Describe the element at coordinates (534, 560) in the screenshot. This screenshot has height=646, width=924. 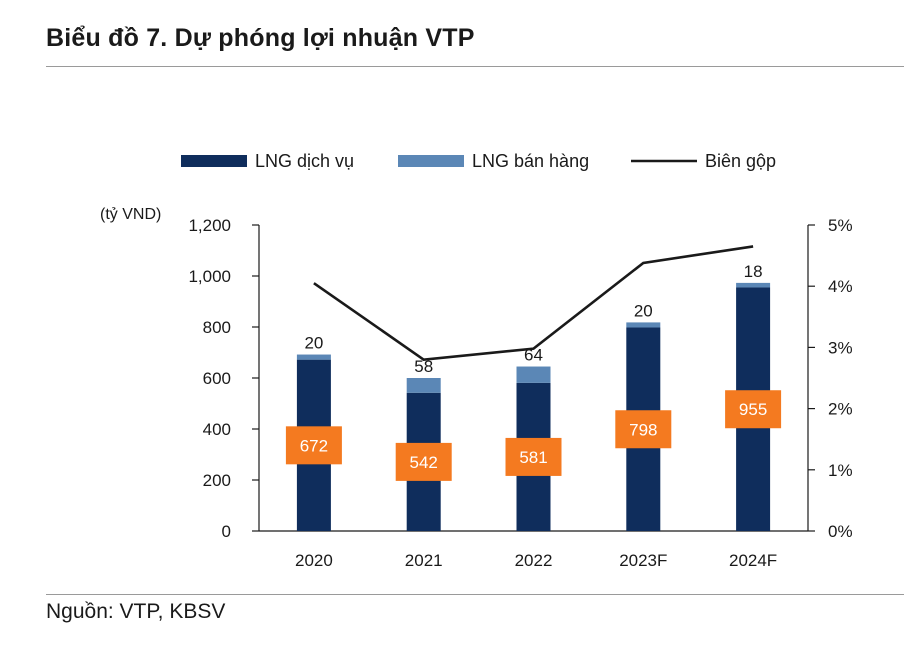
I see `x-tick-label: 2022` at that location.